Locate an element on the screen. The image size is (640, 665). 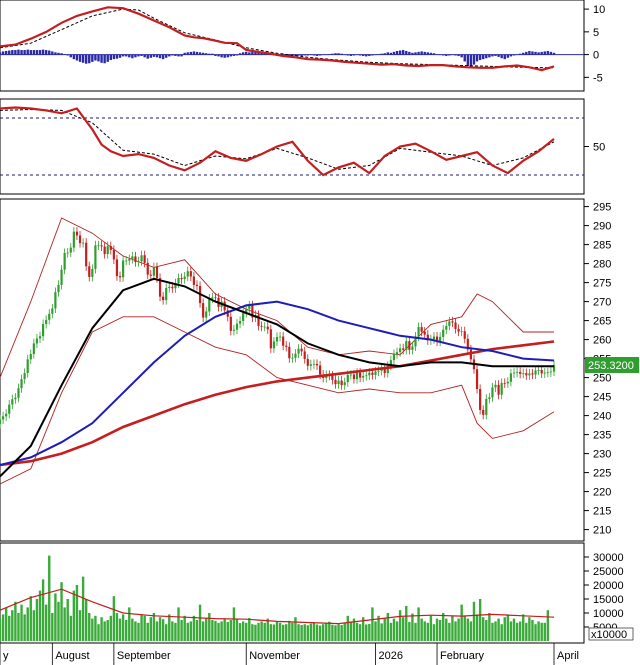
y-tick-label: 5 is located at coordinates (596, 33).